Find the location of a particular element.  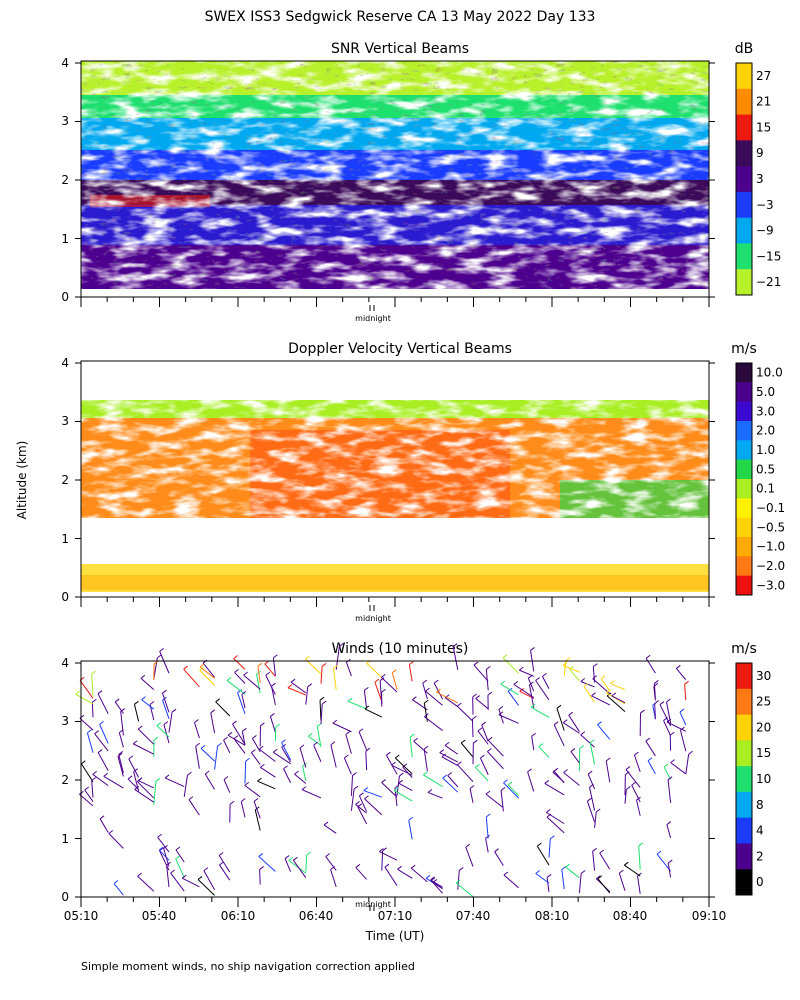

colorbar-frame is located at coordinates (744, 479).